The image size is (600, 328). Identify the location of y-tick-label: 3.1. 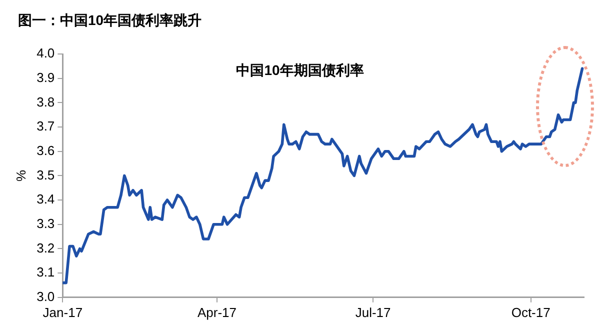
(45, 272).